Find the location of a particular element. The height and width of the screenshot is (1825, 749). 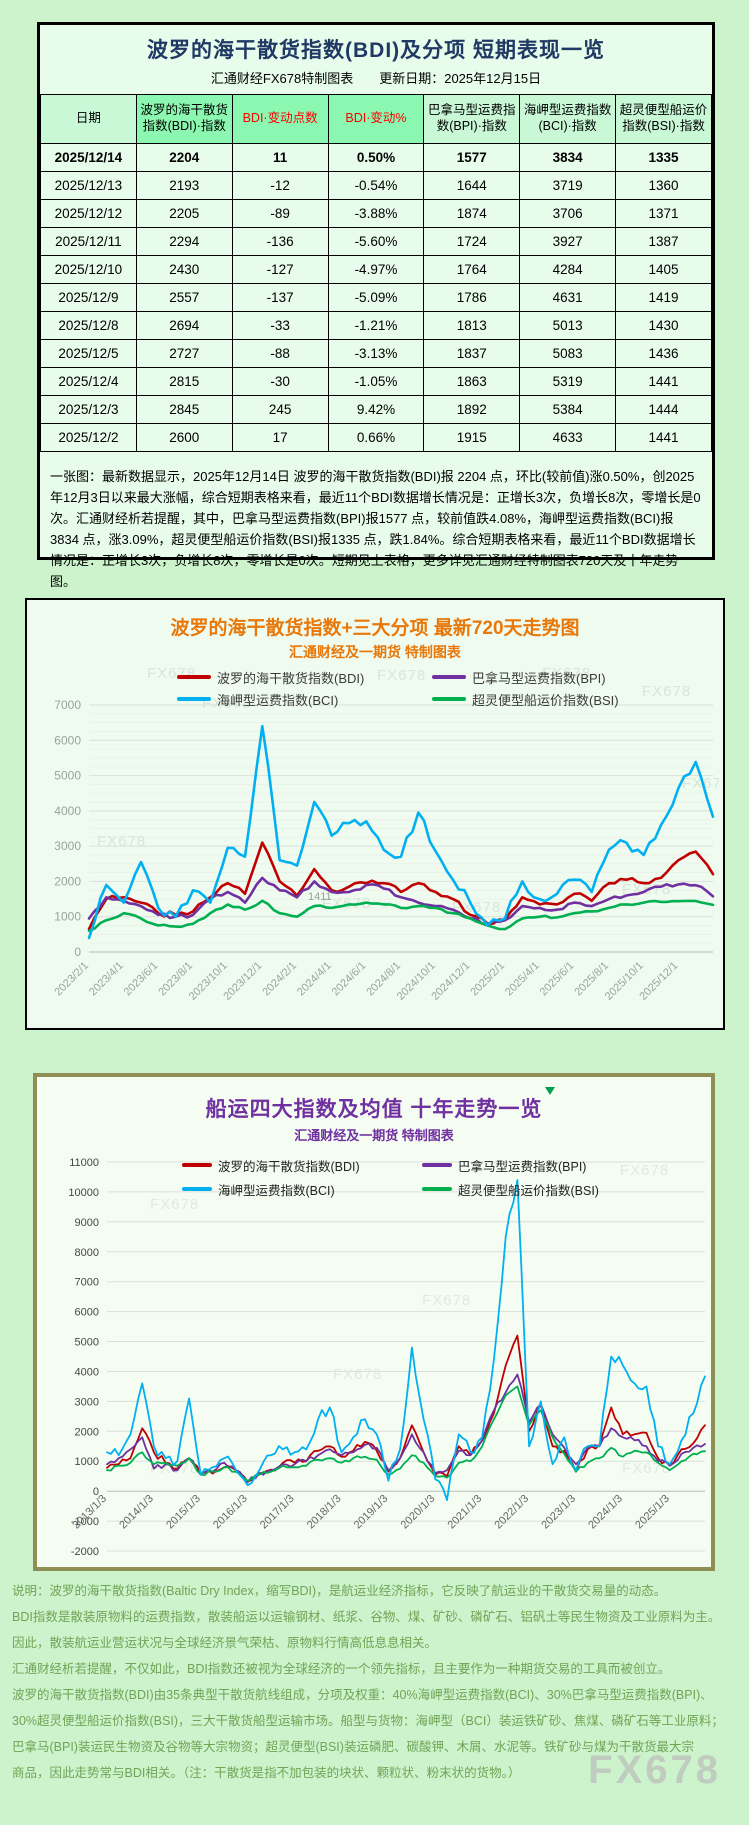

table-cell: 1444 is located at coordinates (663, 409).